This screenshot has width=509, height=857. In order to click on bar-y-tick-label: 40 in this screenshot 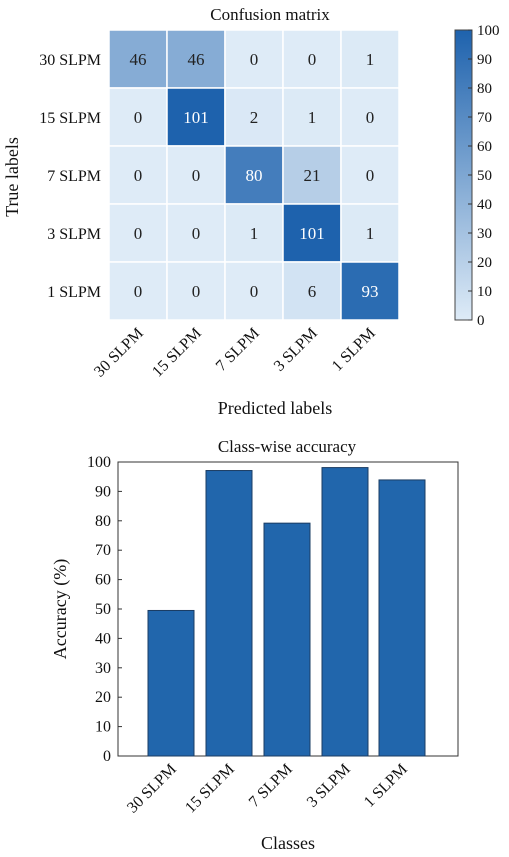, I will do `click(103, 638)`.